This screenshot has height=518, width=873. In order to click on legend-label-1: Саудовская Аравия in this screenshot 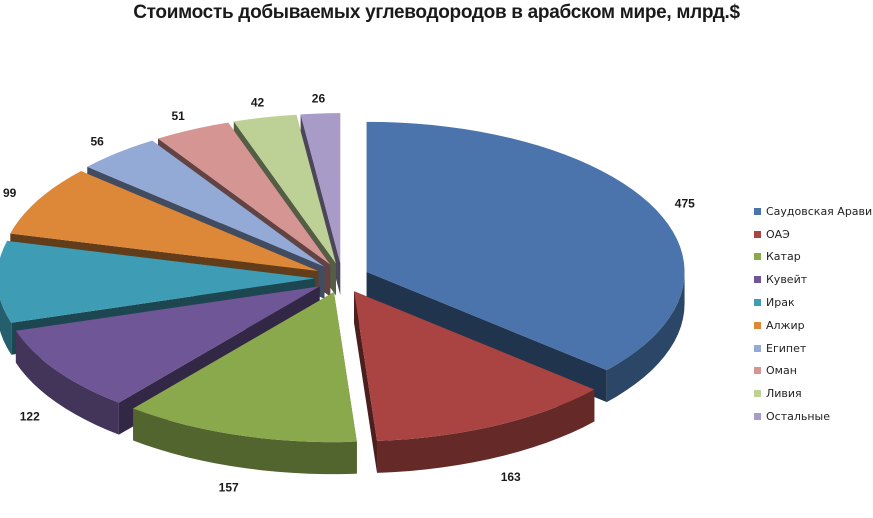, I will do `click(819, 211)`.